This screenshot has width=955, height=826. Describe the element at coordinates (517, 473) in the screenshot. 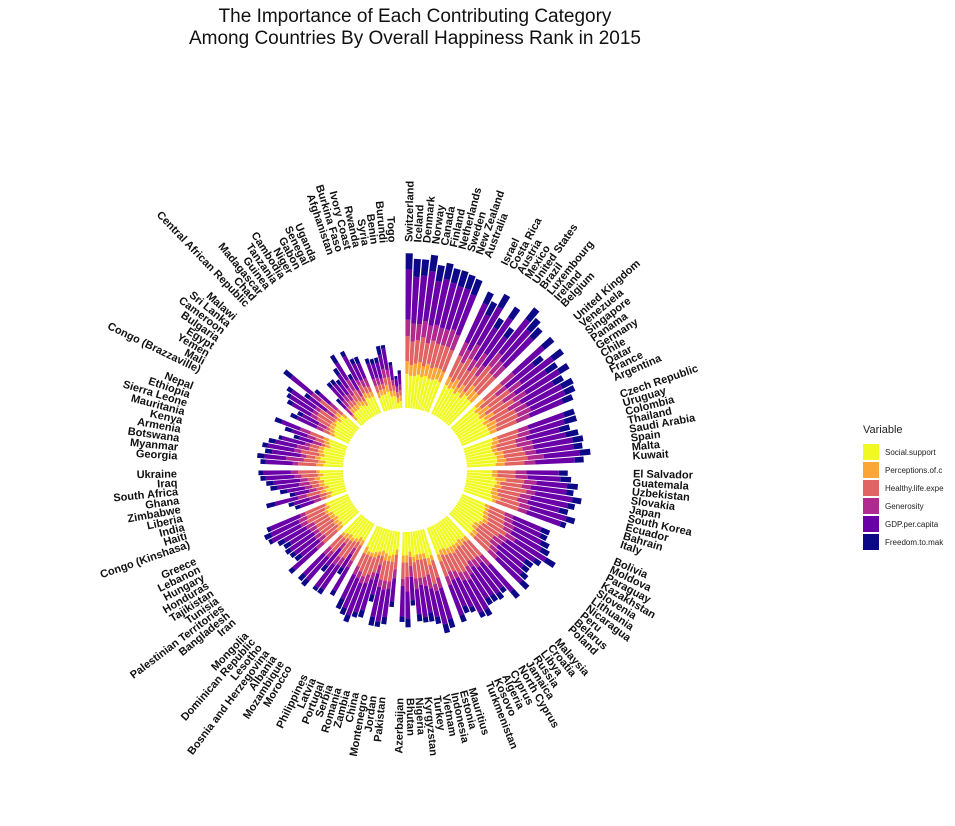

I see `bar-el-salvador` at that location.